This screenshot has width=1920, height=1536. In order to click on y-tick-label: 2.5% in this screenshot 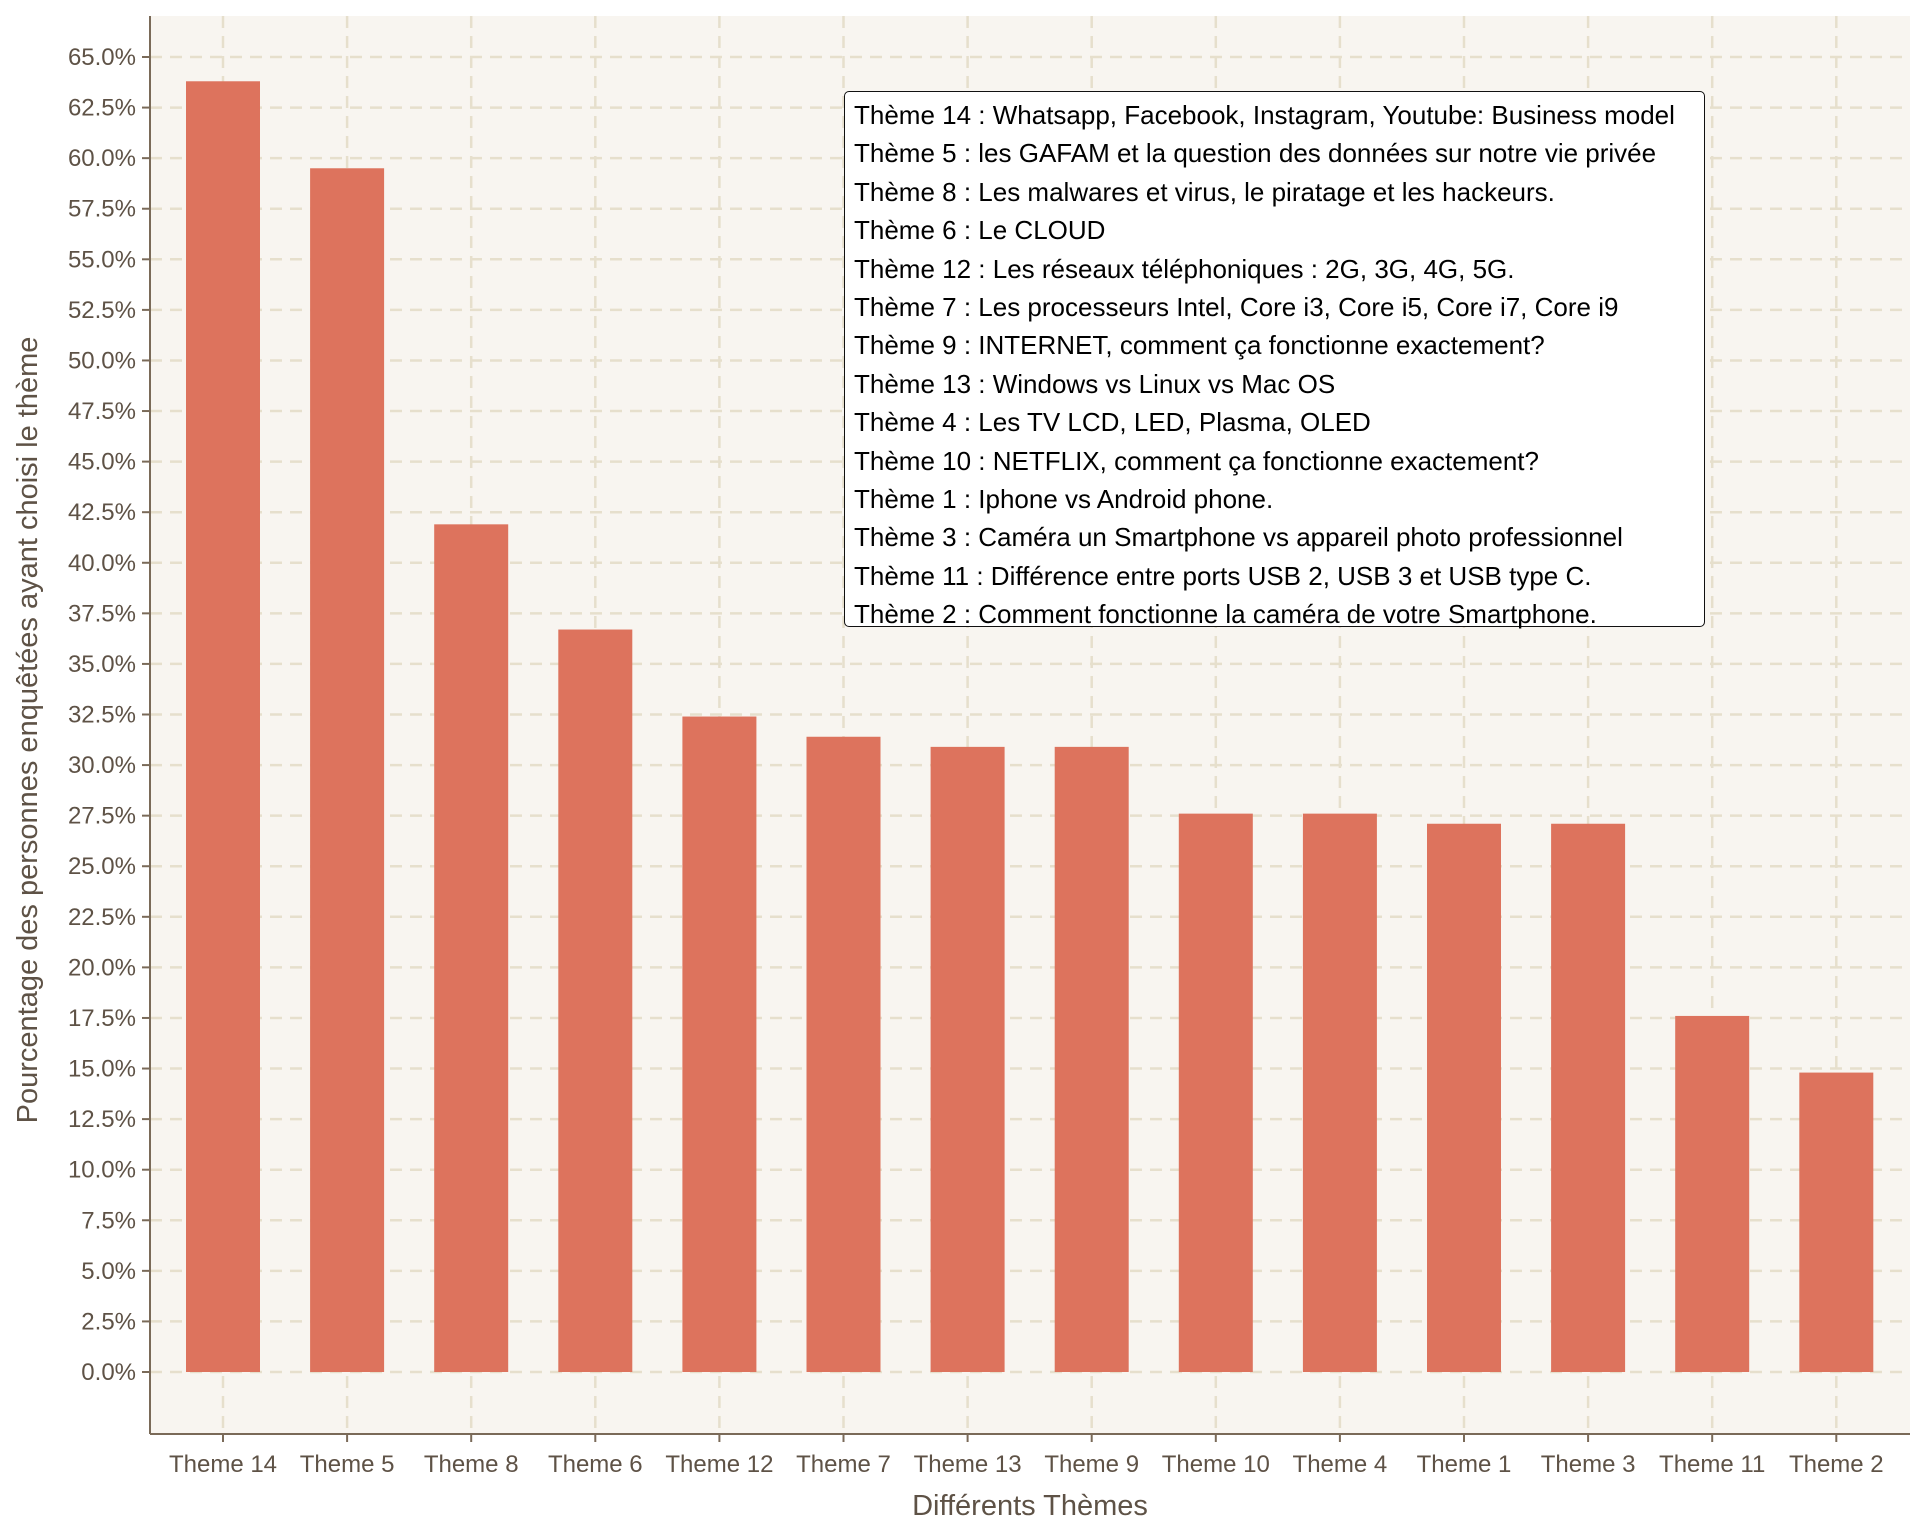, I will do `click(108, 1321)`.